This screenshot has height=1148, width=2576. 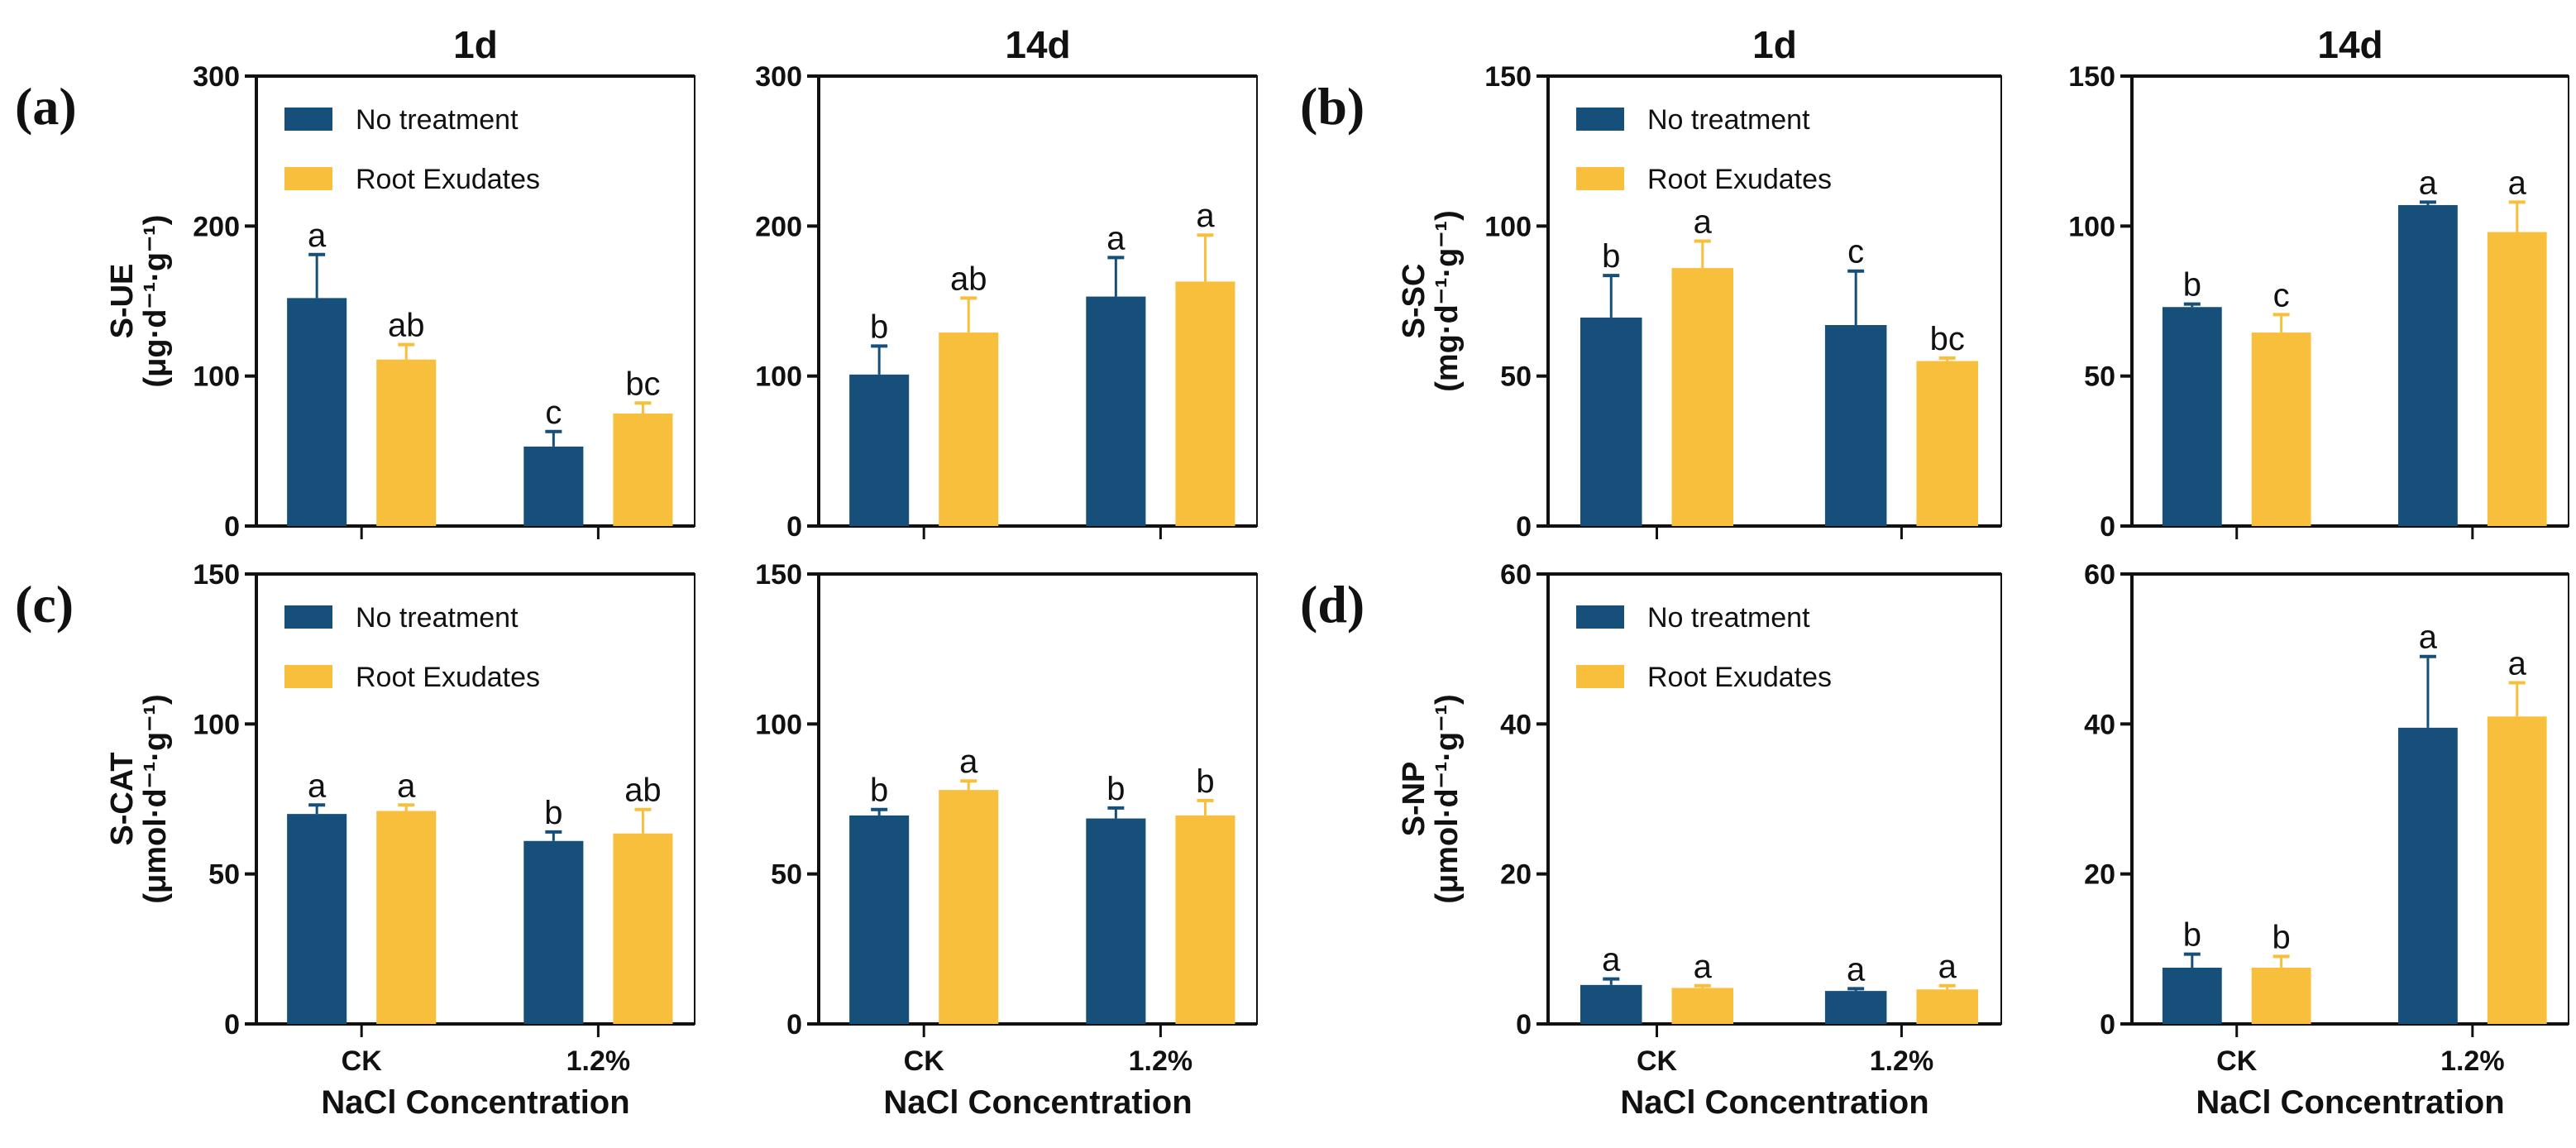 I want to click on y-axis-title: S-SC, so click(x=1414, y=301).